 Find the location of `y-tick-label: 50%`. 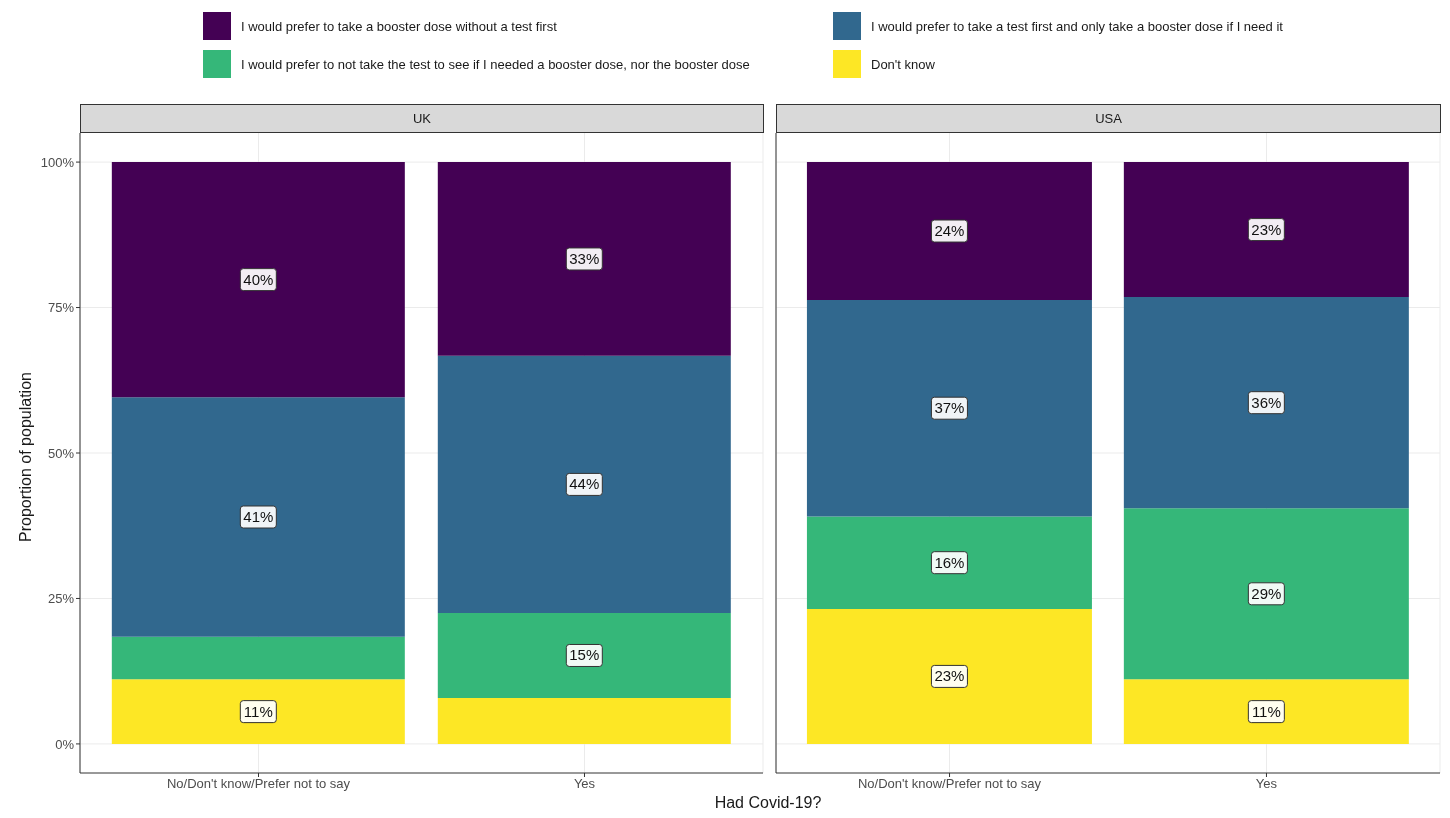

y-tick-label: 50% is located at coordinates (61, 453).